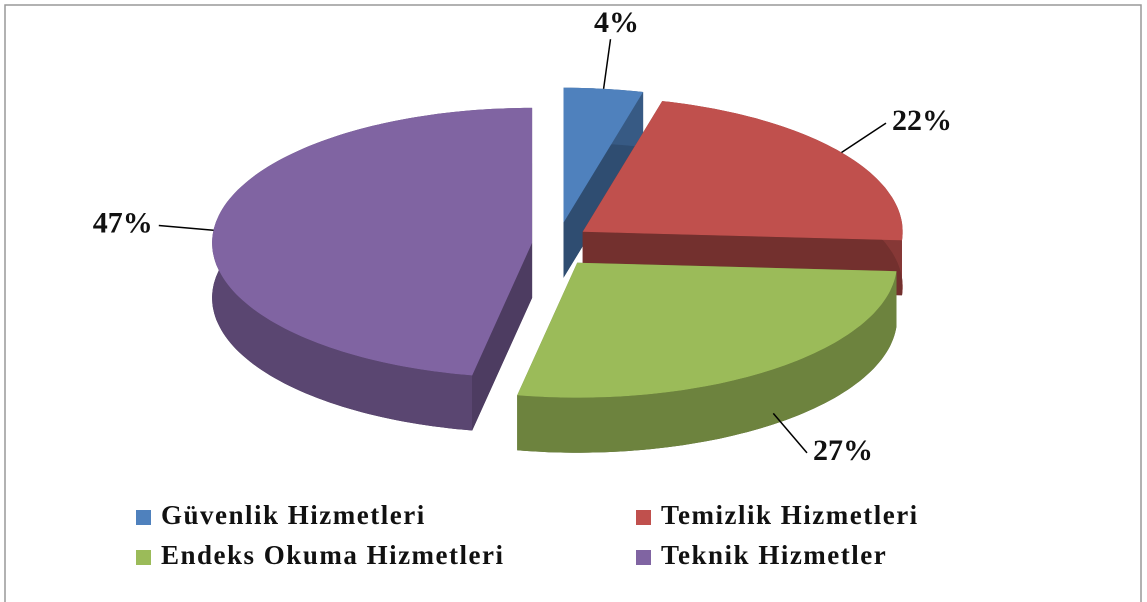 This screenshot has height=602, width=1147. I want to click on data-label: 27%, so click(843, 450).